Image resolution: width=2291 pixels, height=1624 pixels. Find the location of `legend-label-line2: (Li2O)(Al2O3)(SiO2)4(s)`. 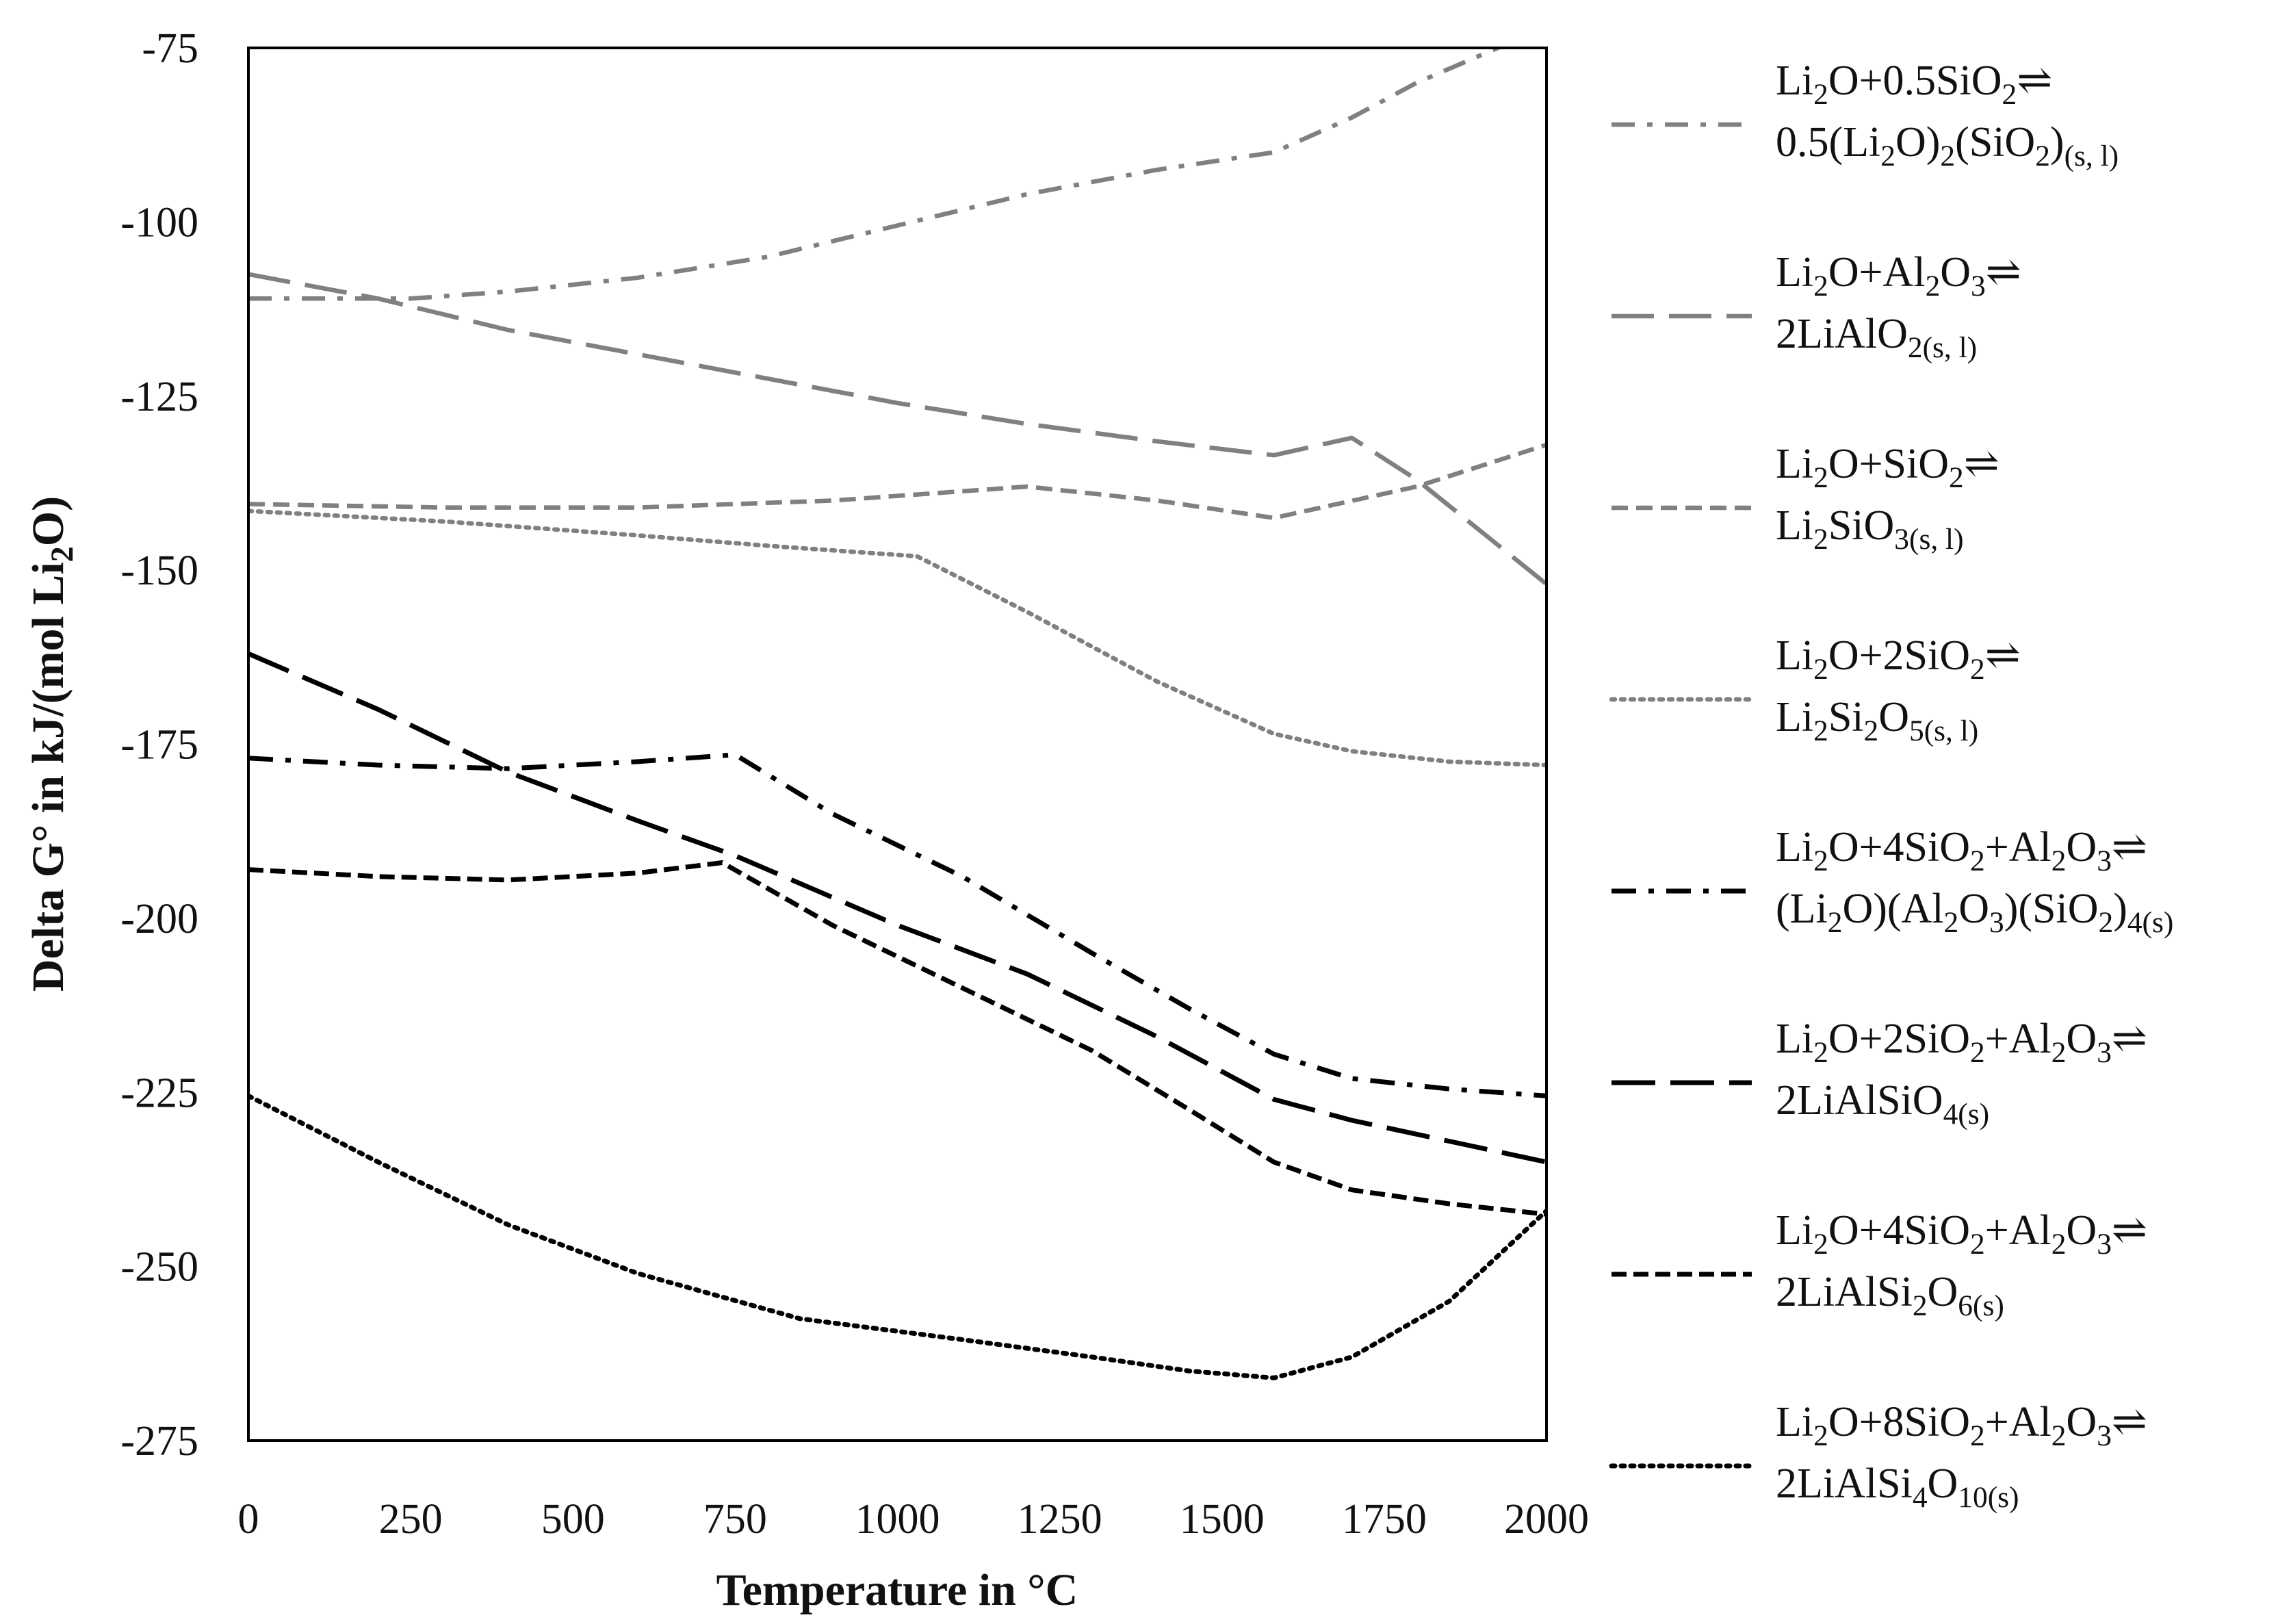

legend-label-line2: (Li2O)(Al2O3)(SiO2)4(s) is located at coordinates (1975, 912).